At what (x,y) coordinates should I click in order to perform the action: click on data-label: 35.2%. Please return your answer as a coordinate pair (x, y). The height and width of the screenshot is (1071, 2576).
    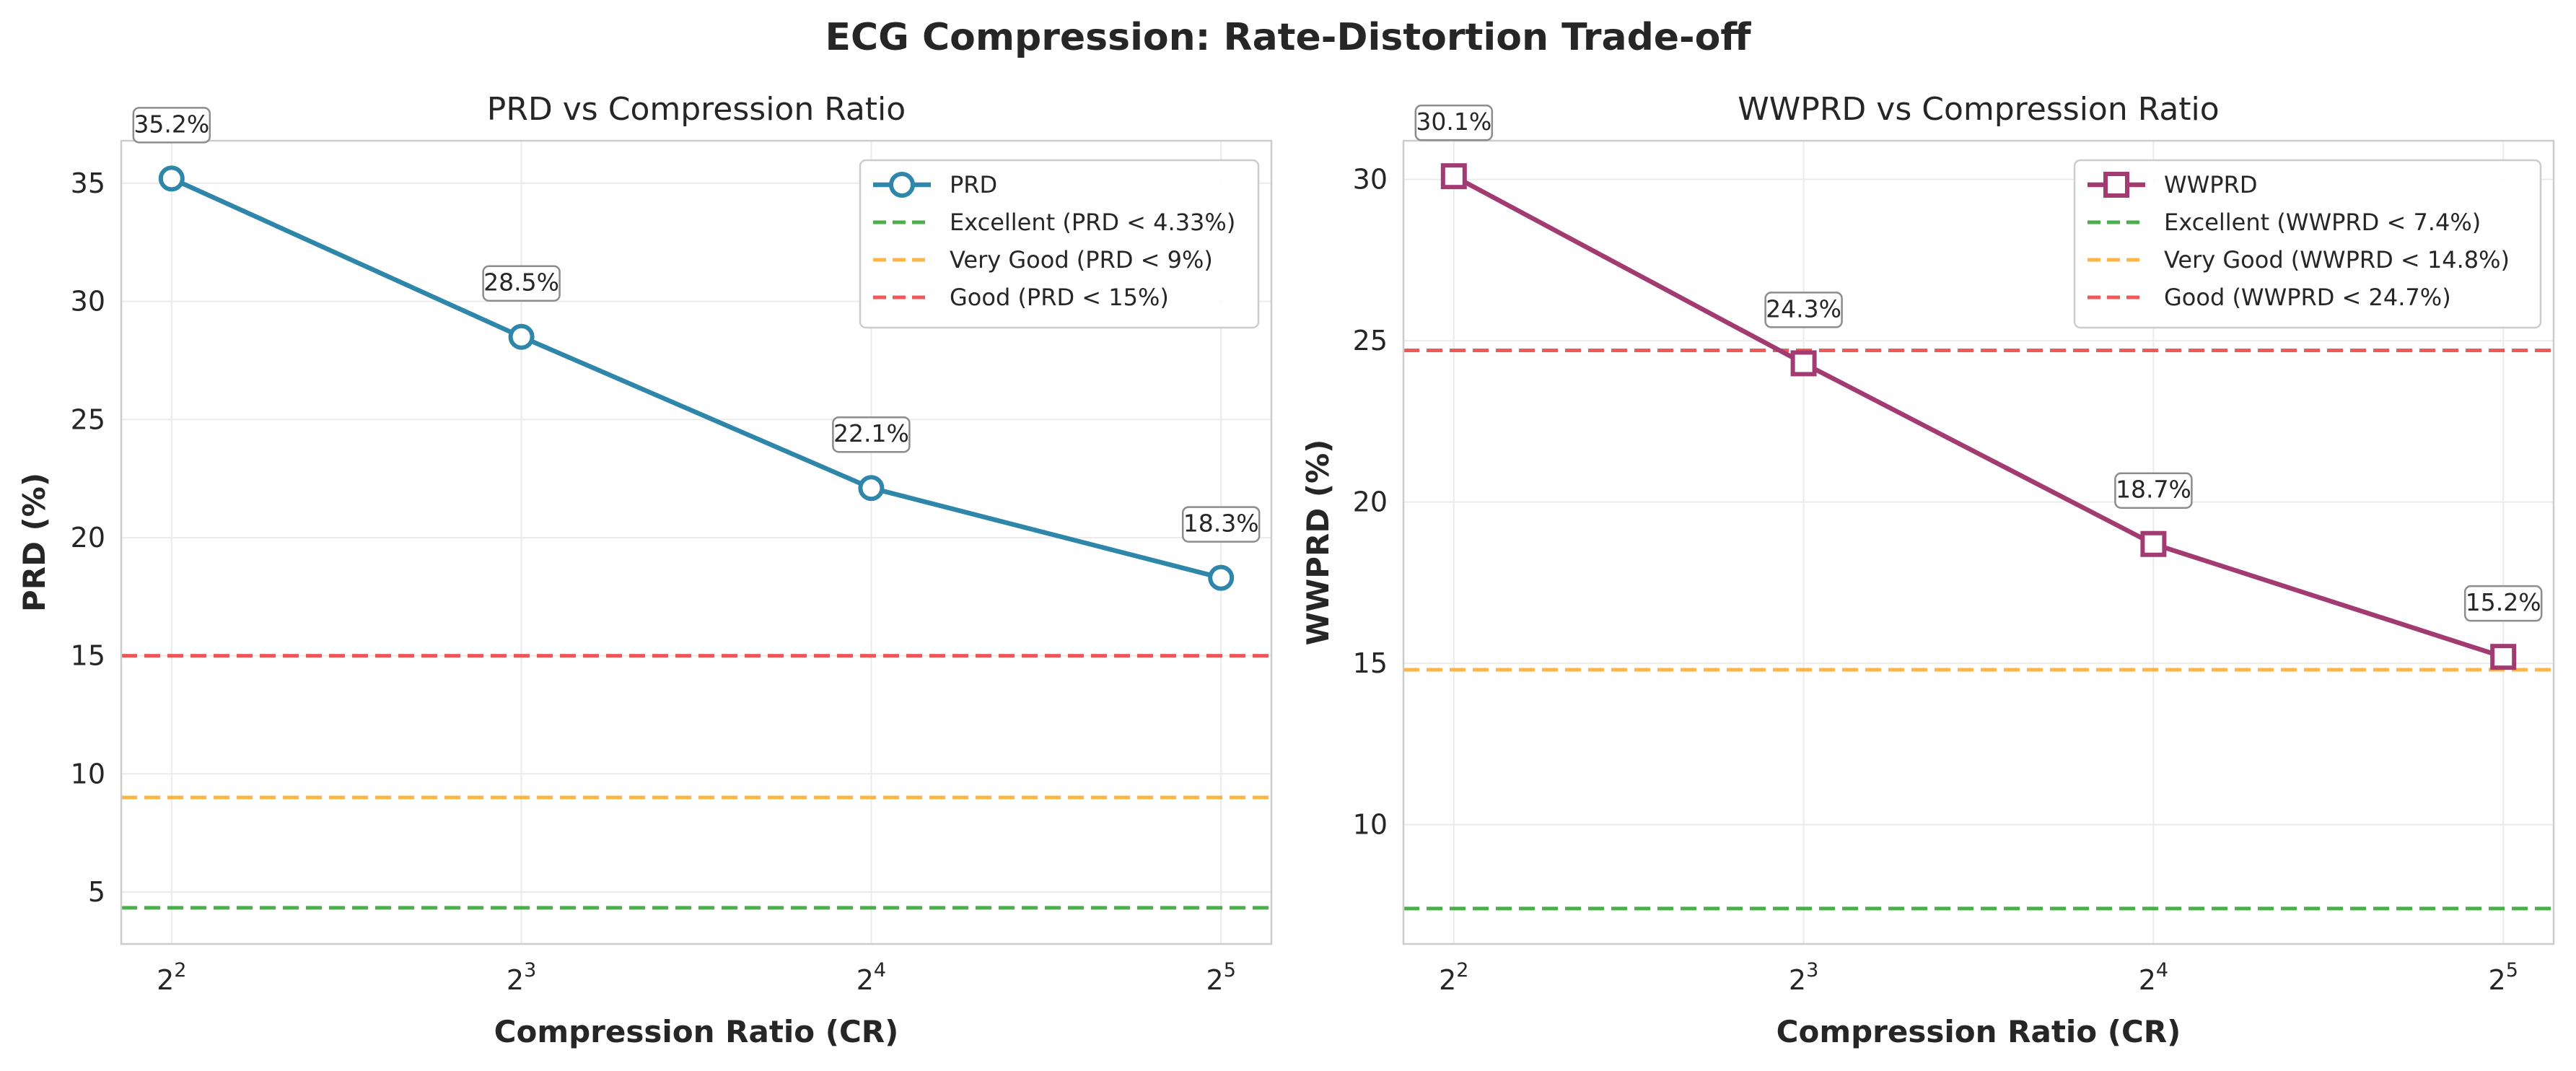
    Looking at the image, I should click on (171, 124).